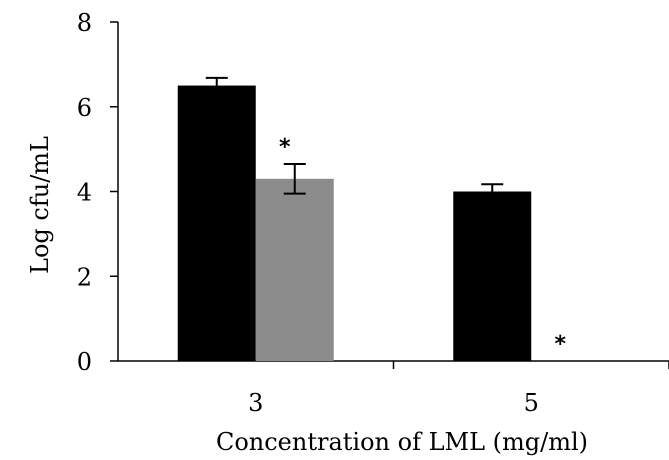 This screenshot has width=669, height=460. Describe the element at coordinates (492, 276) in the screenshot. I see `bar-5-s1` at that location.